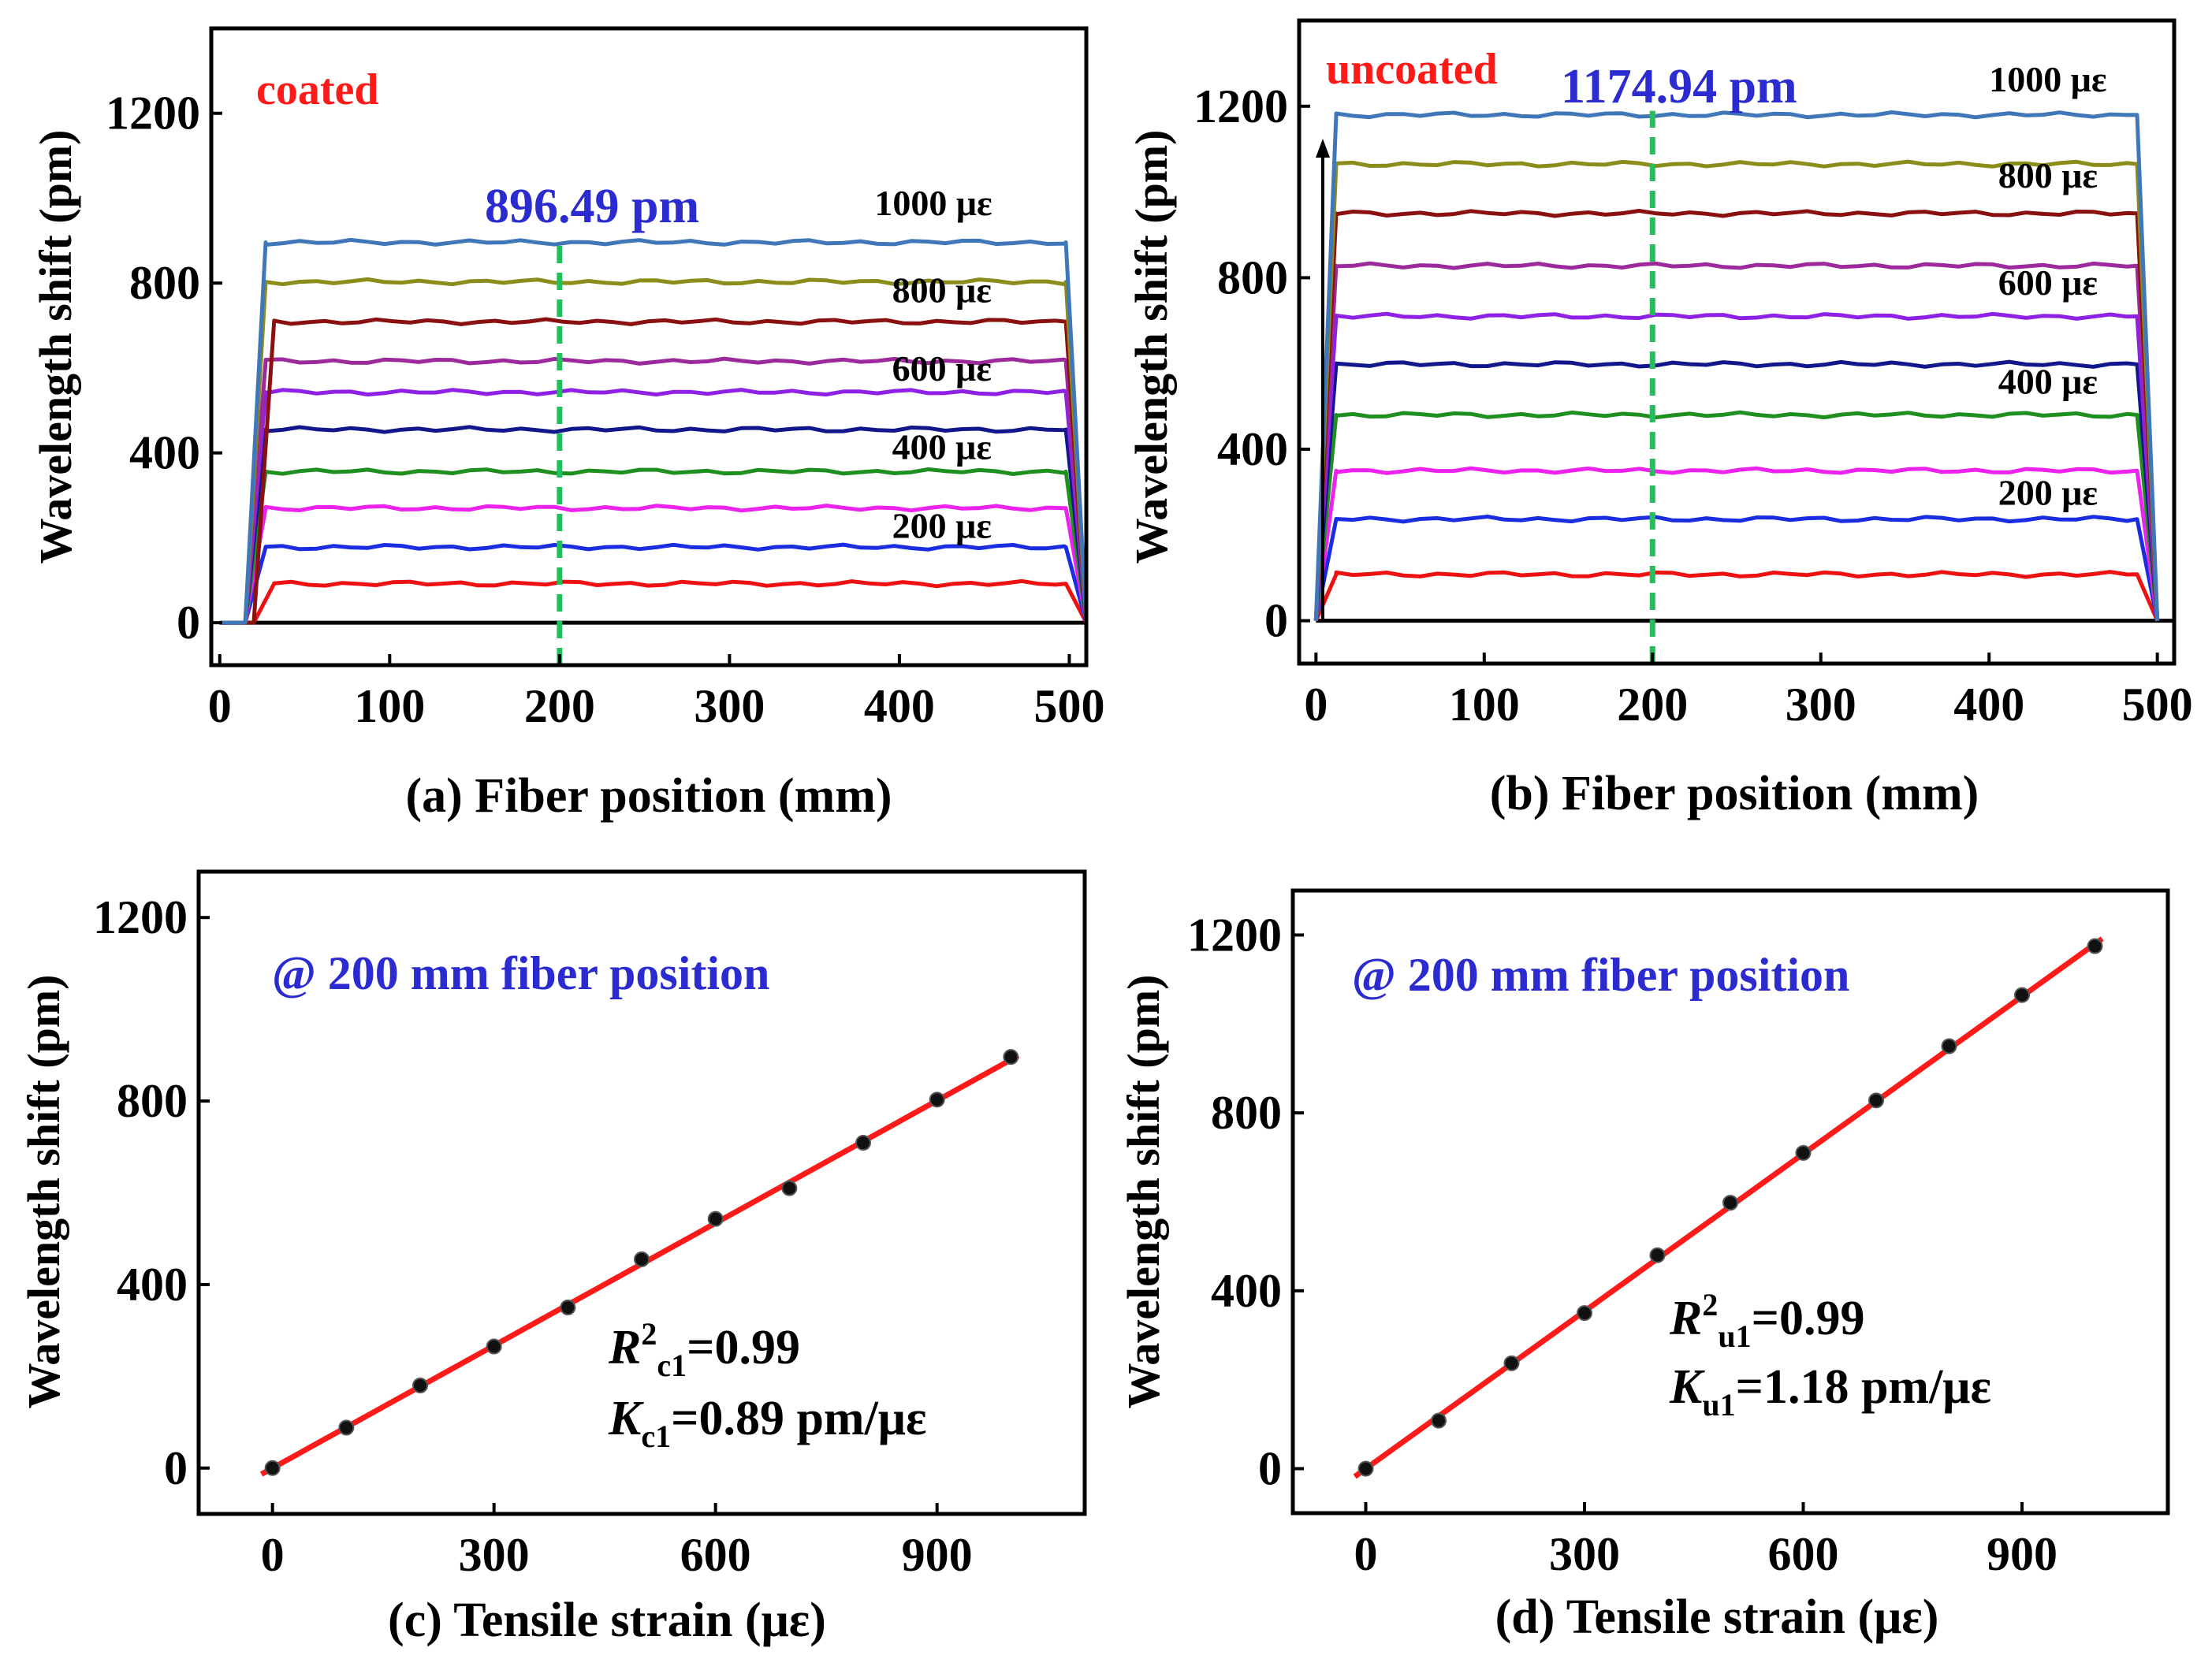 This screenshot has height=1655, width=2212. I want to click on panel-d-r2-sup: 2, so click(1710, 1304).